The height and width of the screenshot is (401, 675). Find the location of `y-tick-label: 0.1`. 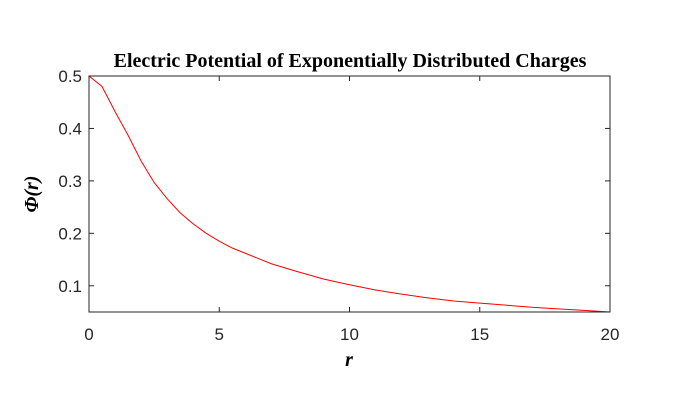

y-tick-label: 0.1 is located at coordinates (70, 286).